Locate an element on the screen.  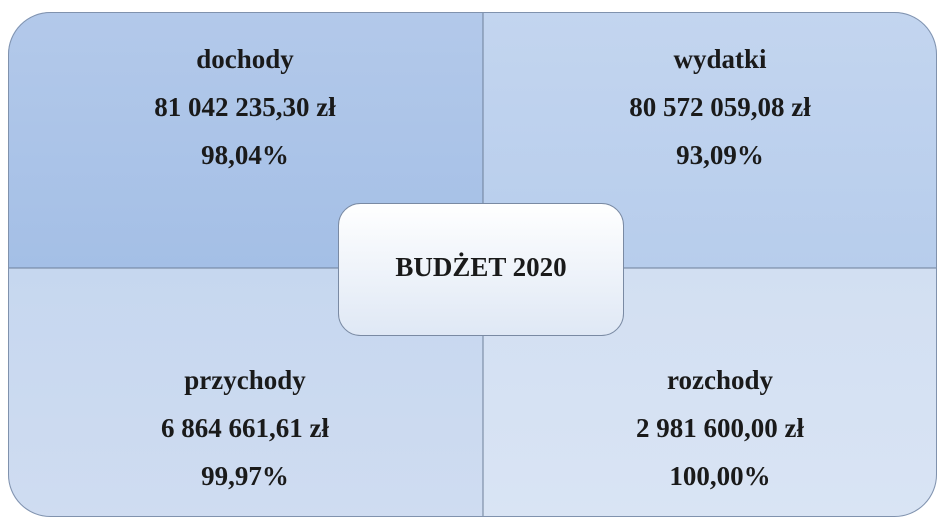
center-title: BUDŻET 2020 is located at coordinates (480, 267).